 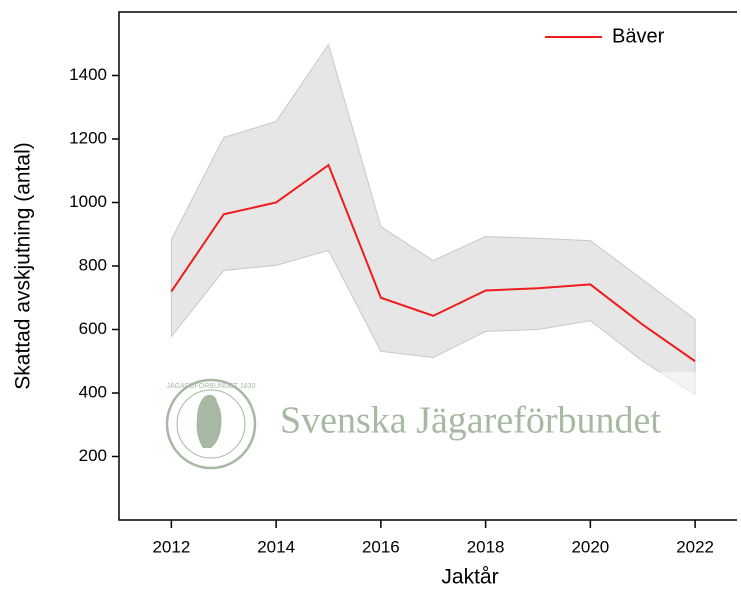 What do you see at coordinates (93, 328) in the screenshot?
I see `y-tick-label: 600` at bounding box center [93, 328].